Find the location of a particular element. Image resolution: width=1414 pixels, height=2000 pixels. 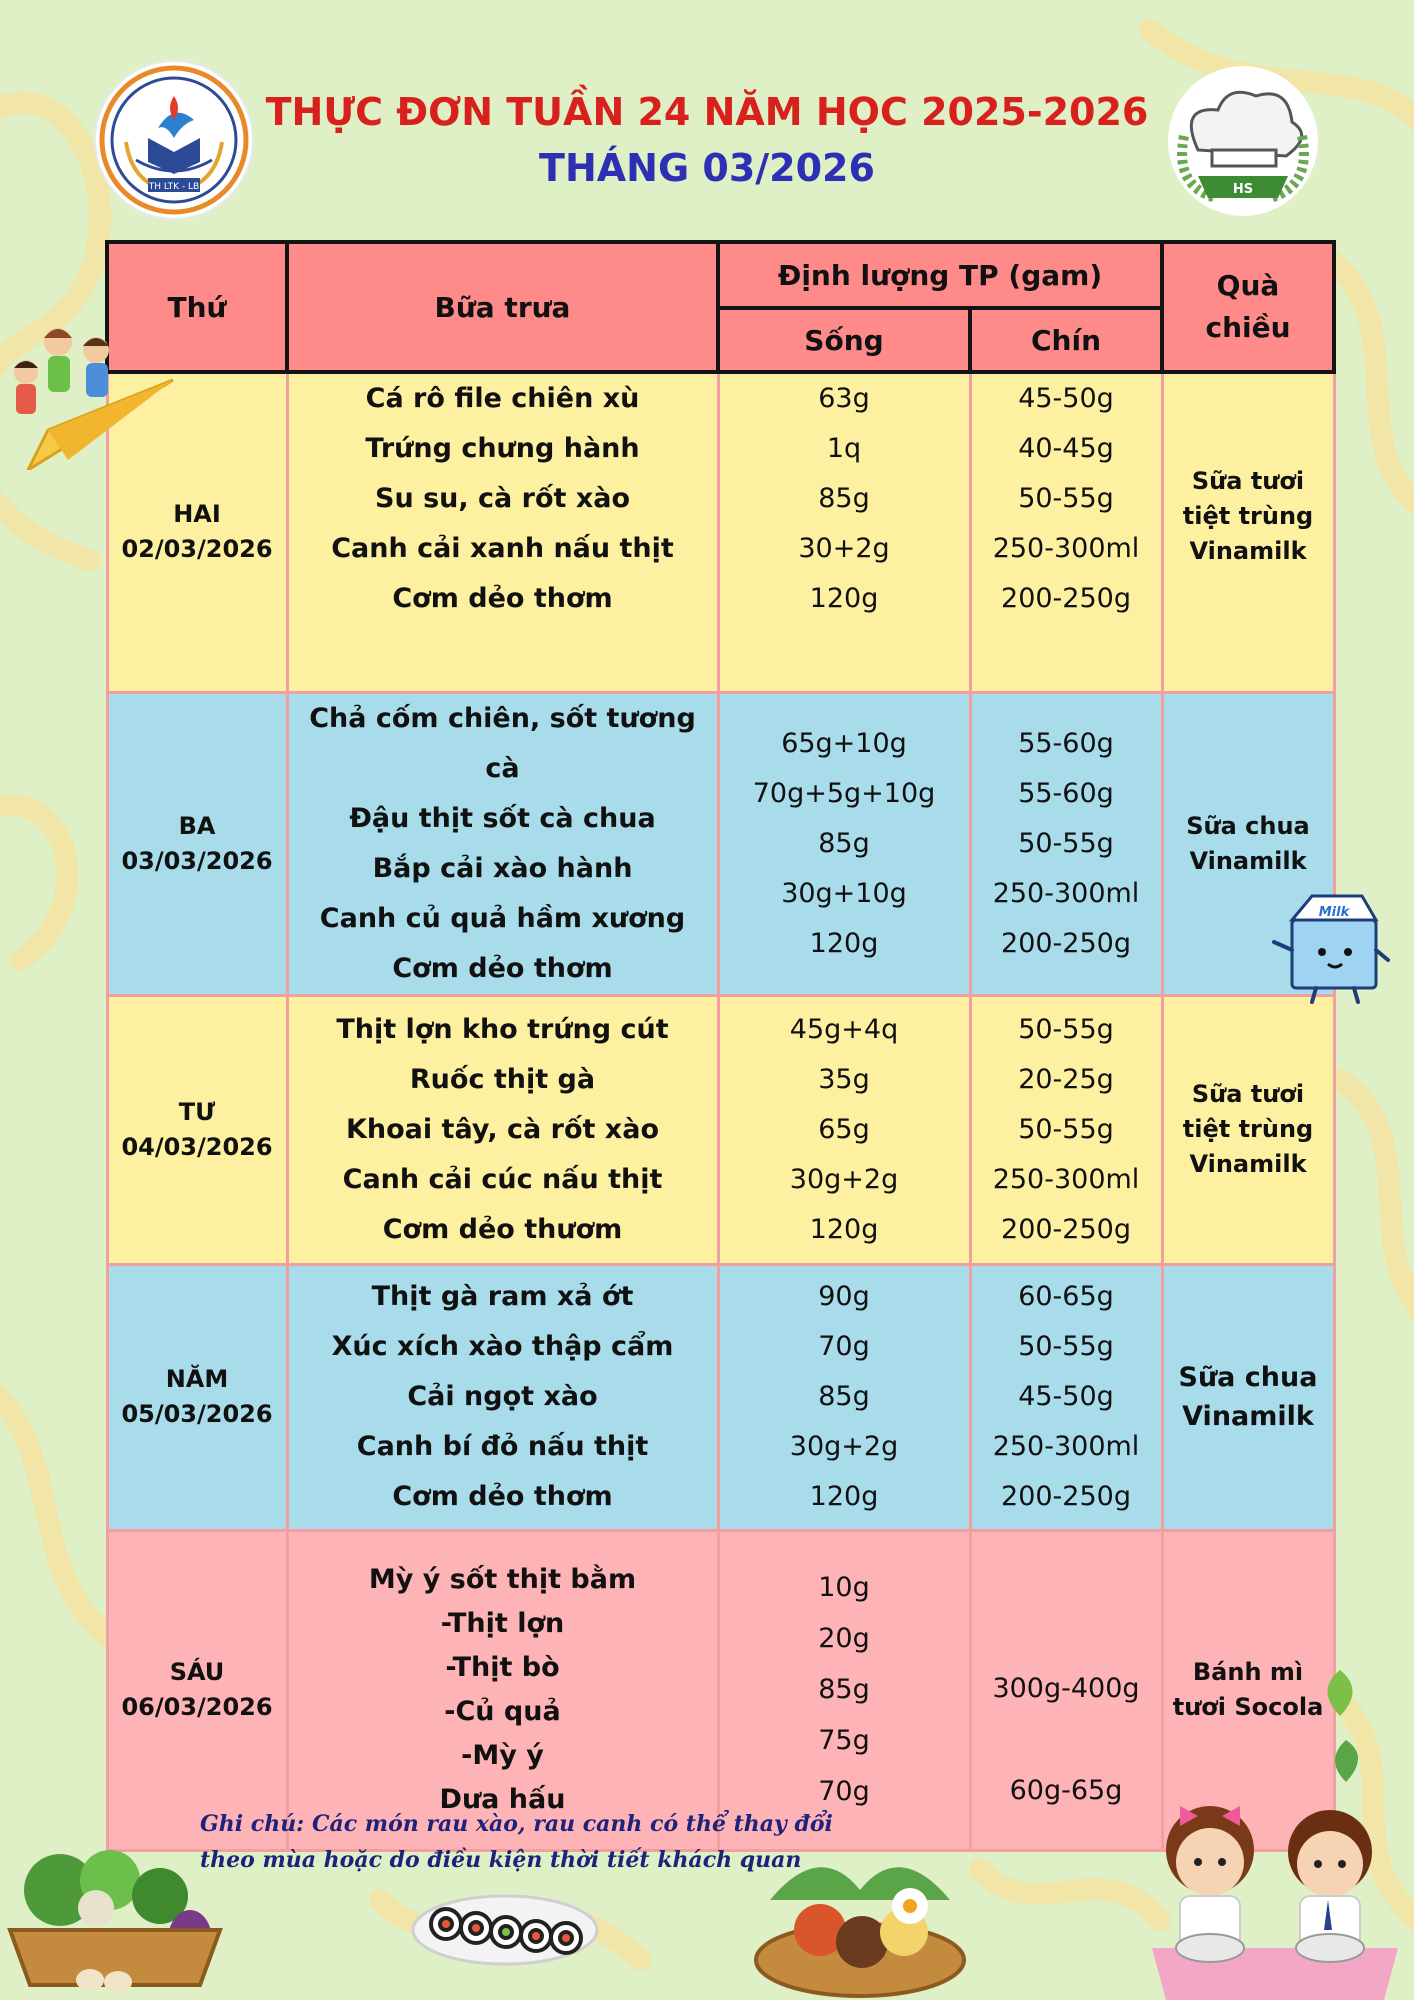

raw-cell: 45g+4q 35g 65g 30g+2g 120g is located at coordinates (844, 1129).